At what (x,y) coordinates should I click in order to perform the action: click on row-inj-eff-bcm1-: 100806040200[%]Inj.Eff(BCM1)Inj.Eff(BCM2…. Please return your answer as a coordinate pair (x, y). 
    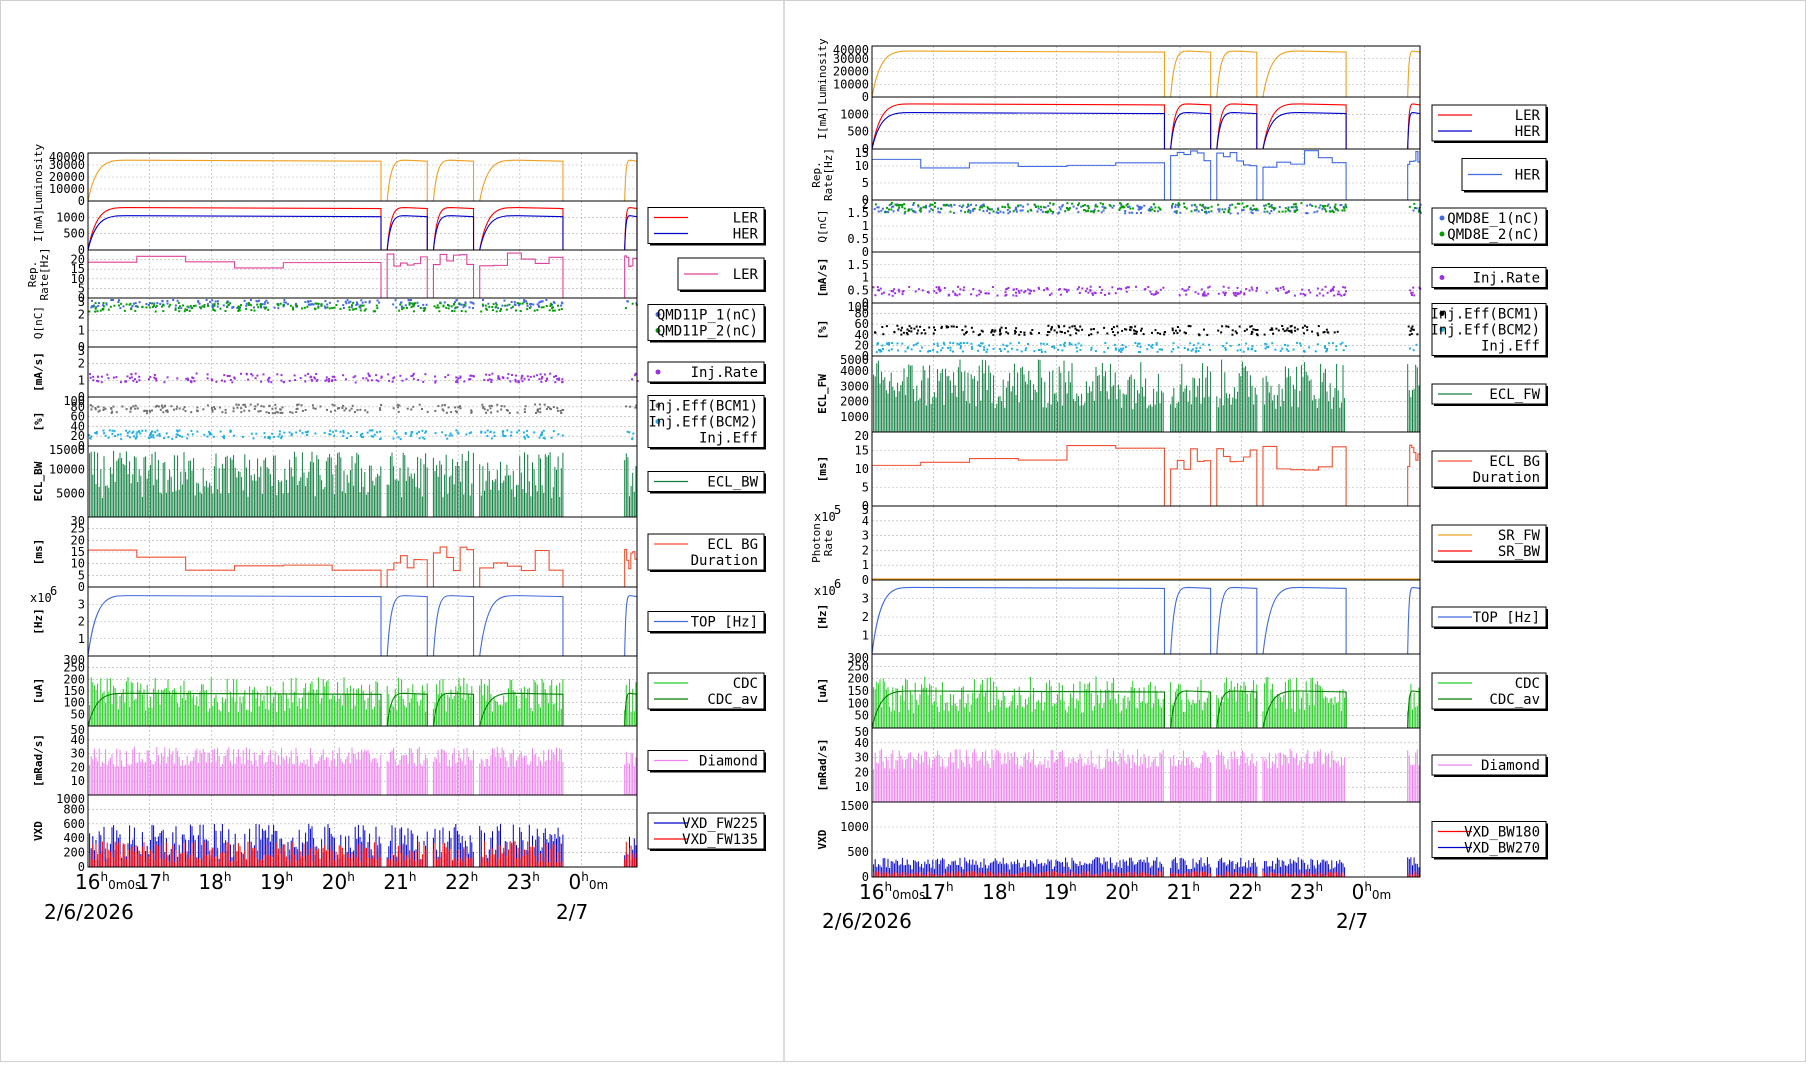
    Looking at the image, I should click on (1182, 331).